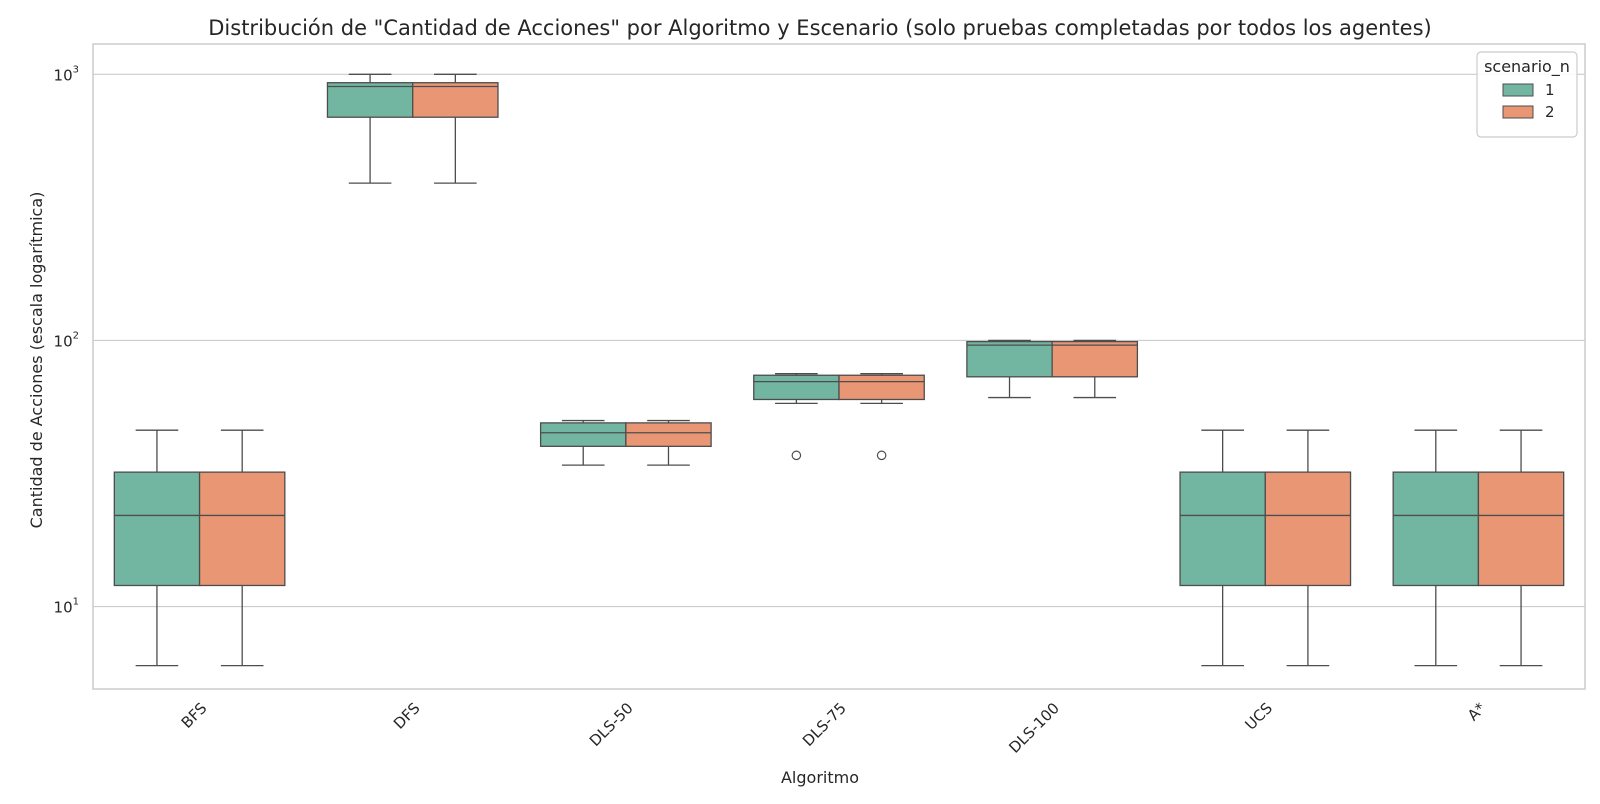  I want to click on y-tick-label-1: 10², so click(66, 340).